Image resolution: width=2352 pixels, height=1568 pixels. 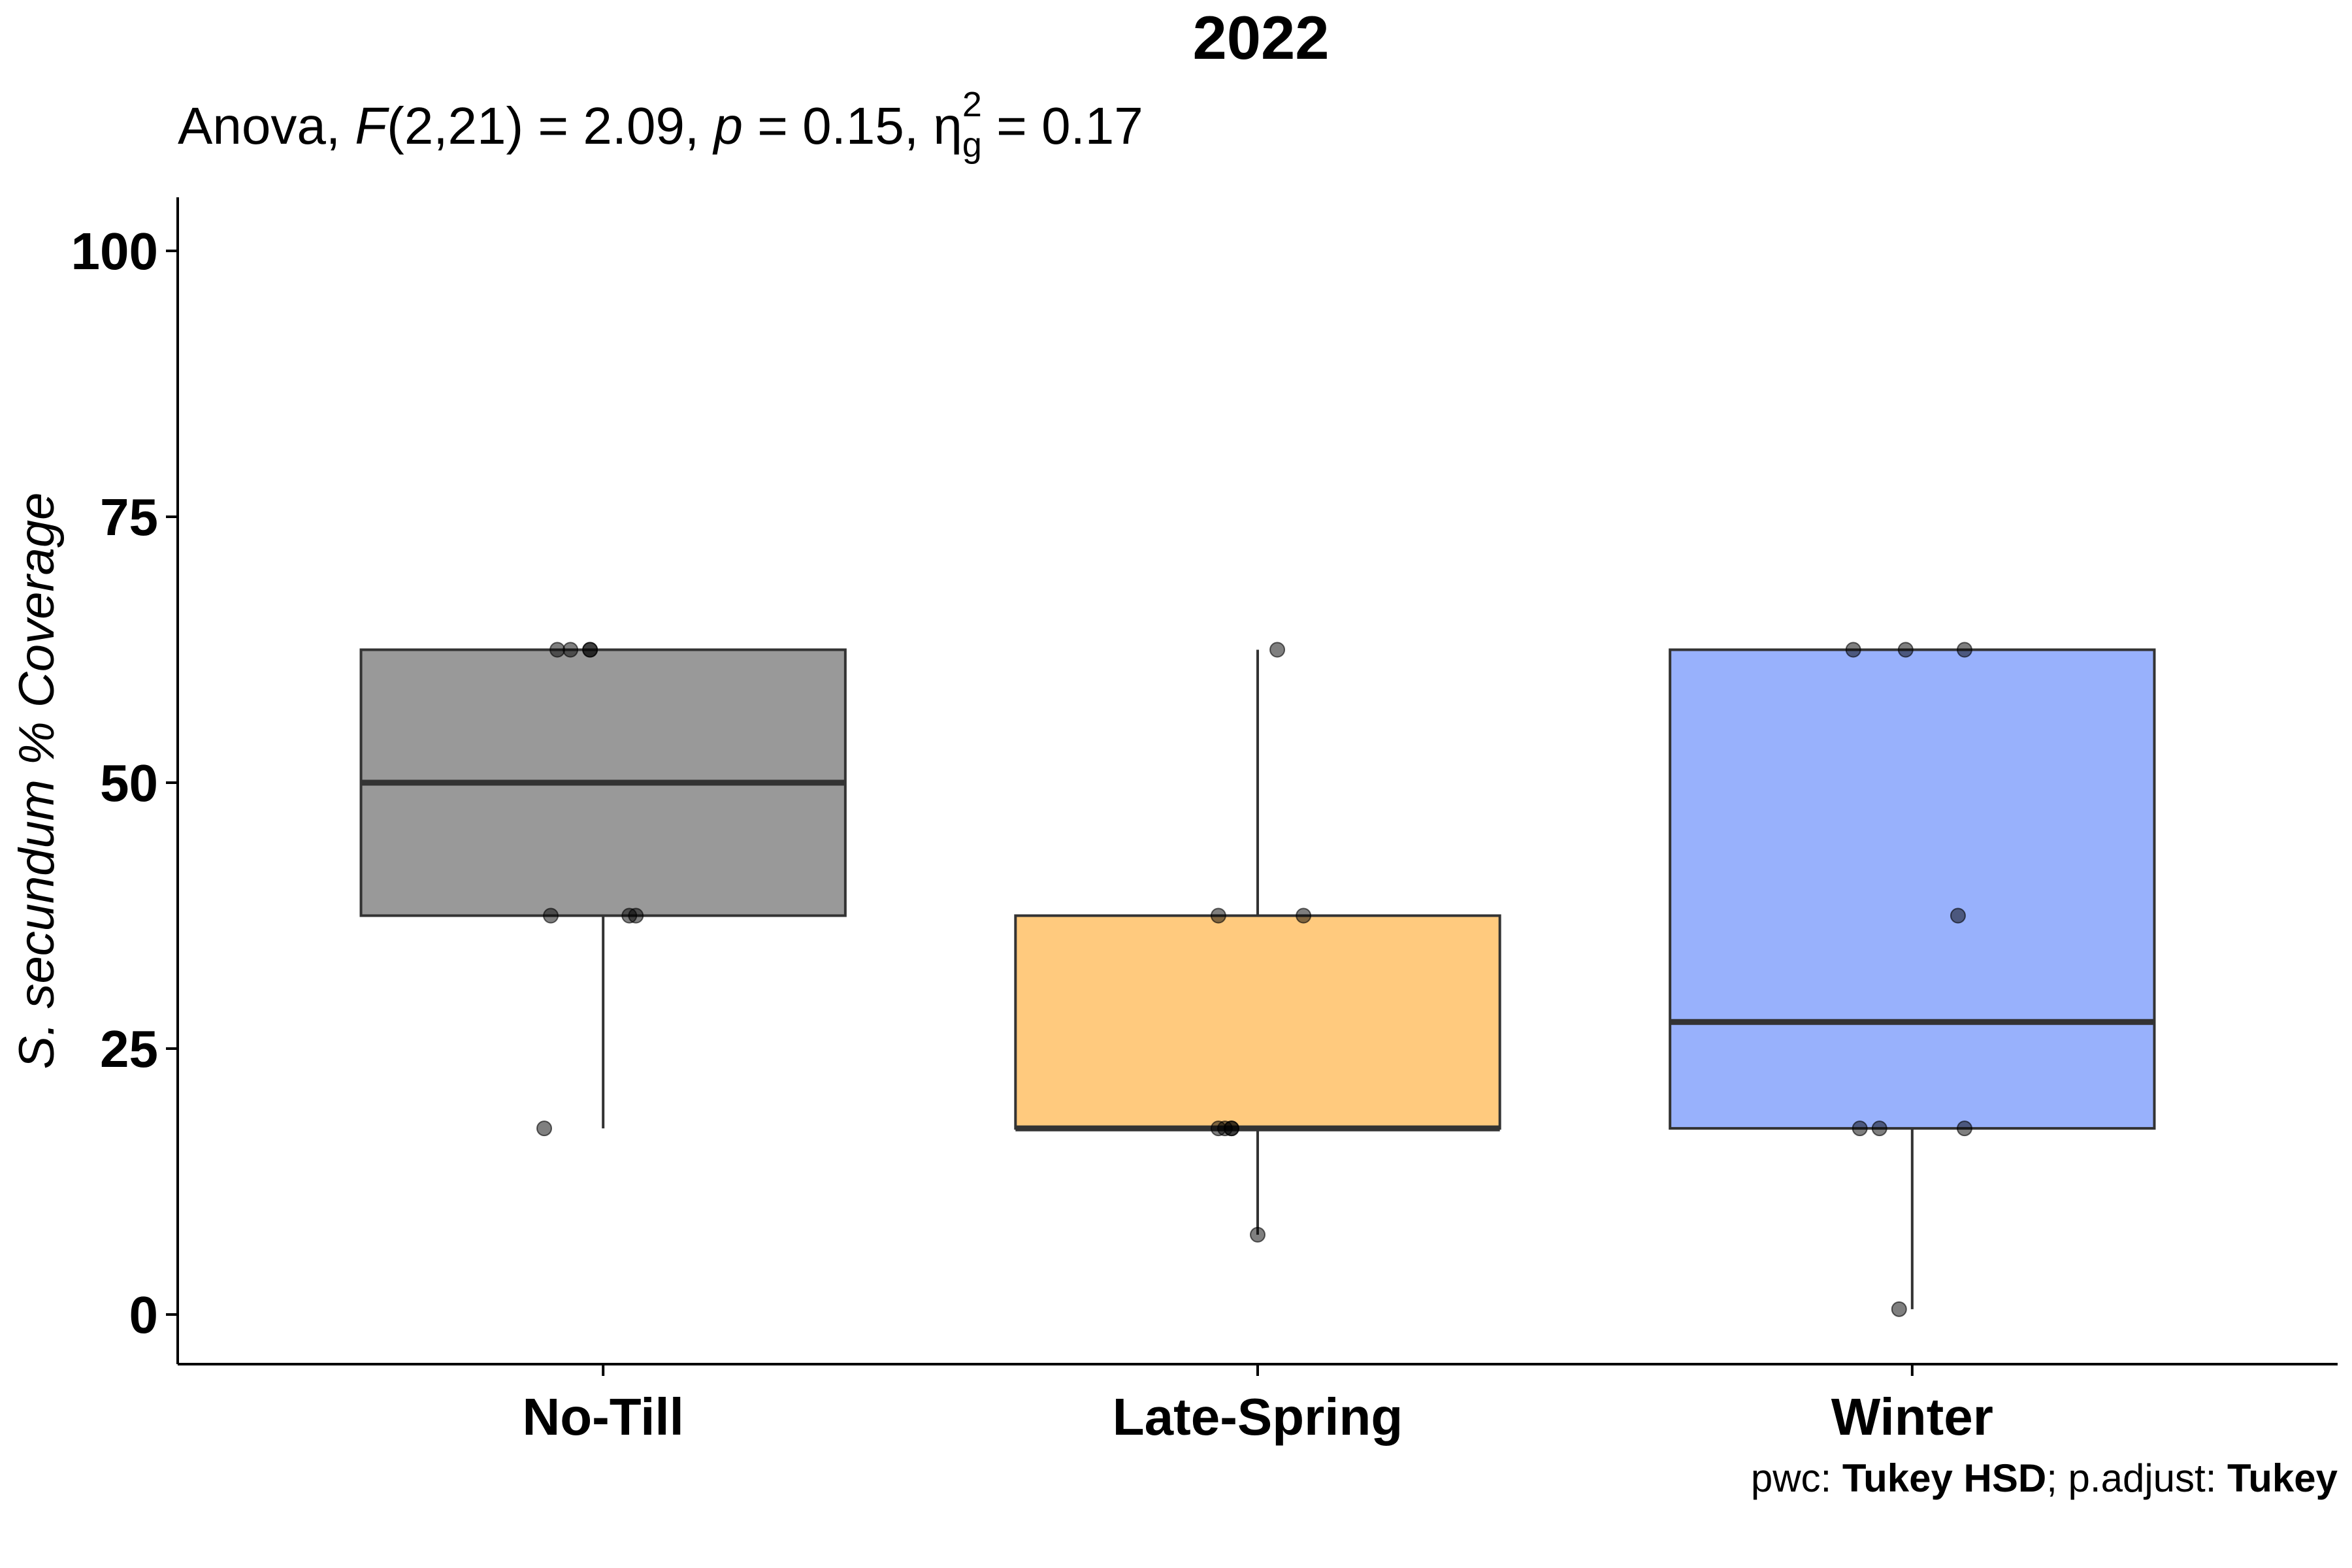 I want to click on y-tick-label: 50, so click(x=129, y=783).